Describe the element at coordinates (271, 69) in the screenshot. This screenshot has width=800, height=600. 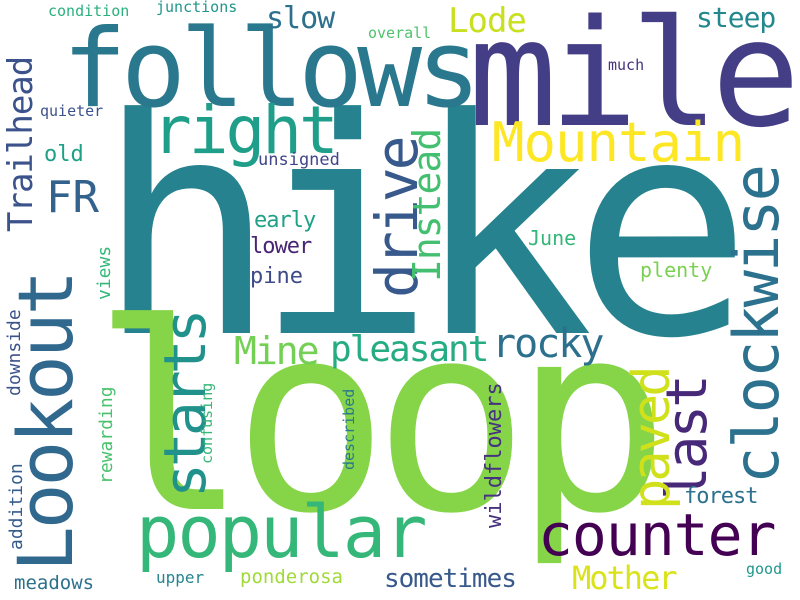
I see `word-follows: follows` at that location.